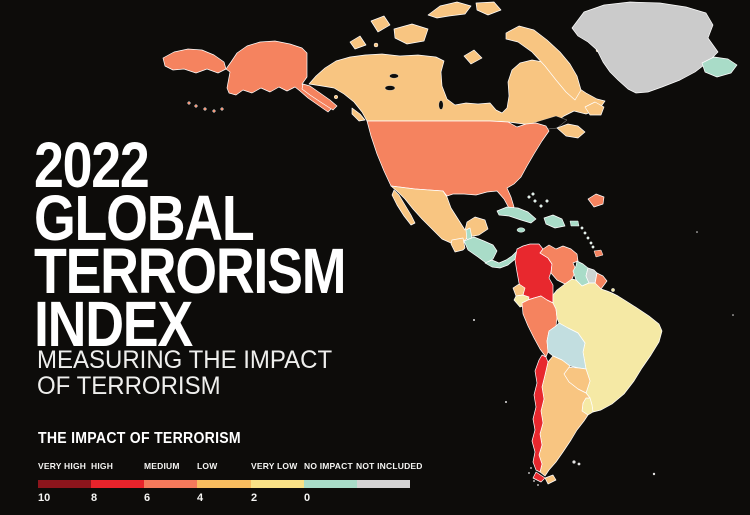 The height and width of the screenshot is (515, 750). What do you see at coordinates (207, 466) in the screenshot?
I see `legend-label: LOW` at bounding box center [207, 466].